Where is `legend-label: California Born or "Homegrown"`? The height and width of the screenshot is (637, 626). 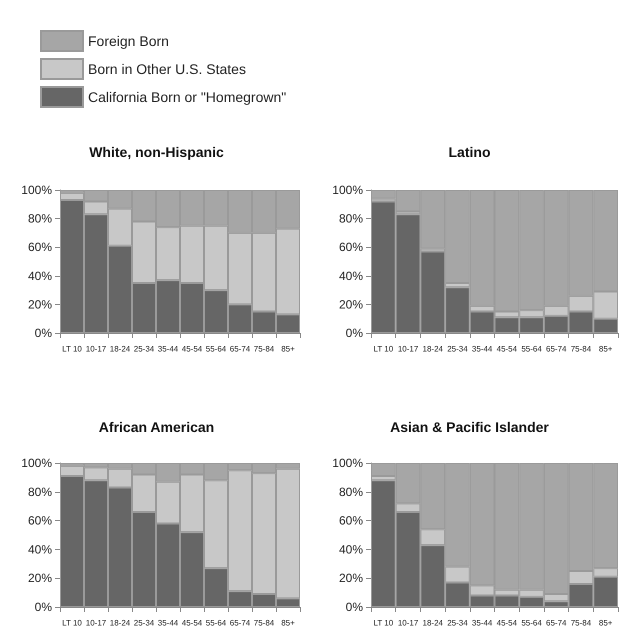 legend-label: California Born or "Homegrown" is located at coordinates (187, 97).